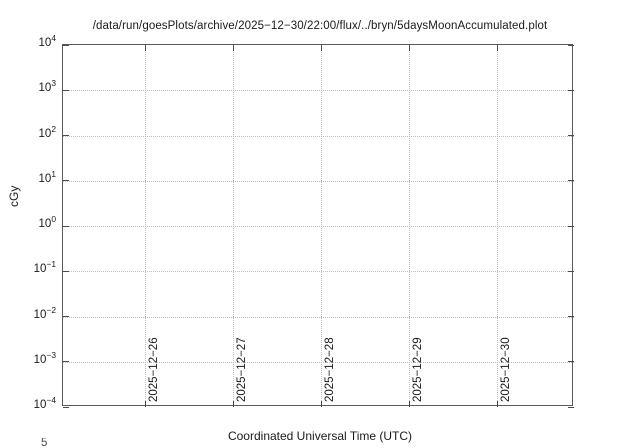 This screenshot has width=640, height=448. What do you see at coordinates (418, 369) in the screenshot?
I see `x-tick-label: 2025−12−29` at bounding box center [418, 369].